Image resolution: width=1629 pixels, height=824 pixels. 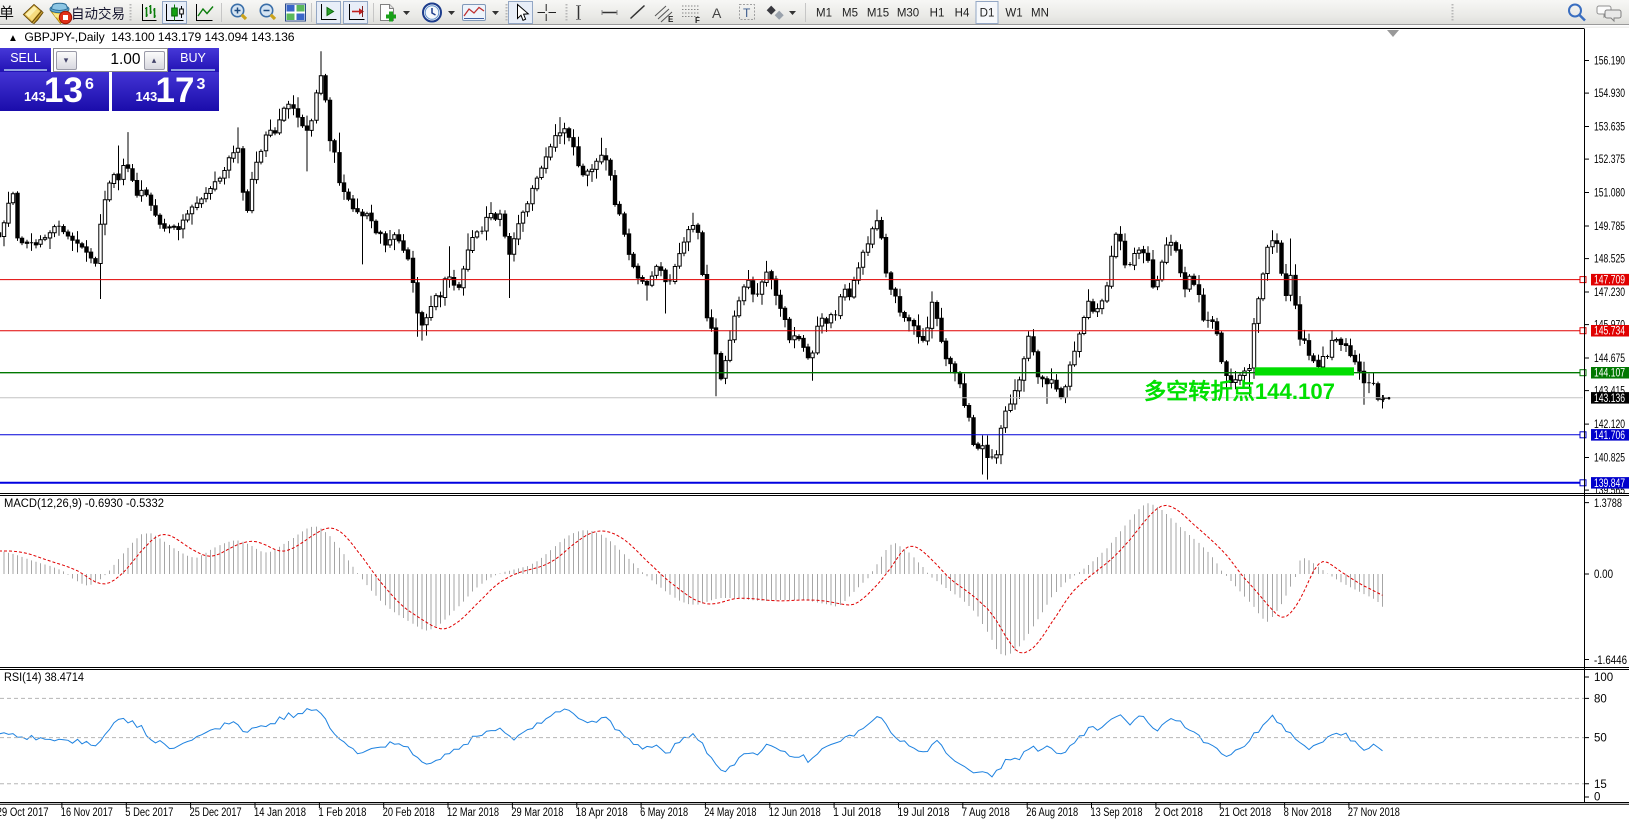 What do you see at coordinates (1245, 813) in the screenshot?
I see `svg-text: 21 Oct 2018` at bounding box center [1245, 813].